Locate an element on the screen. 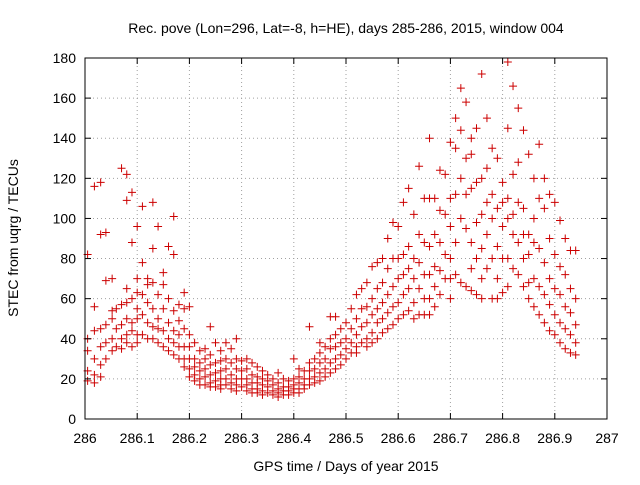  y-tick-label: 80 is located at coordinates (68, 259).